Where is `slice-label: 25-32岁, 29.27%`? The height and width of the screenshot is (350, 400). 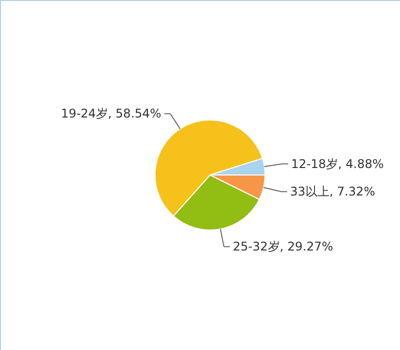
slice-label: 25-32岁, 29.27% is located at coordinates (283, 247).